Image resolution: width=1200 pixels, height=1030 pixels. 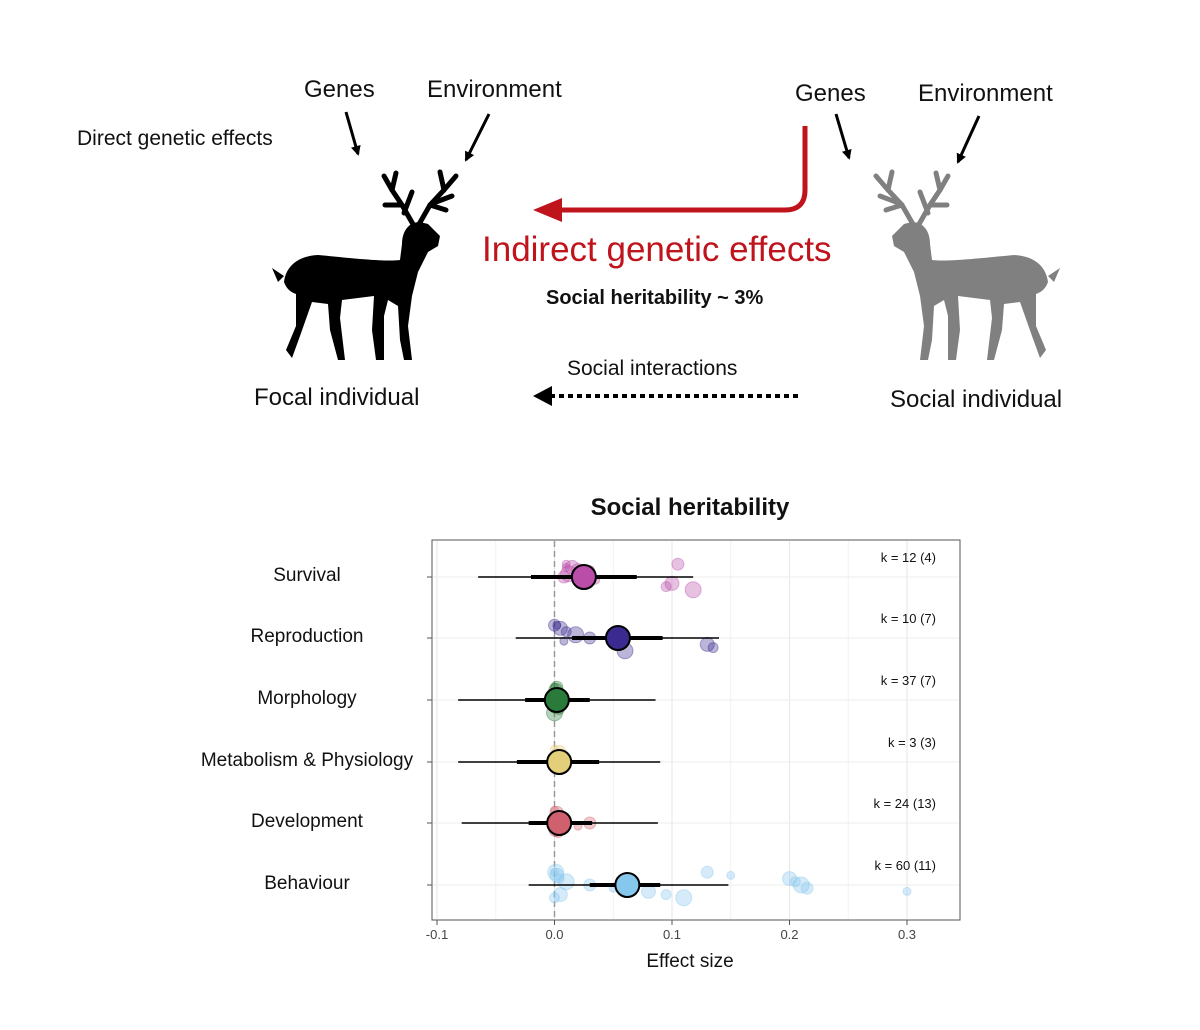 What do you see at coordinates (477, 137) in the screenshot?
I see `environment-arrow-left` at bounding box center [477, 137].